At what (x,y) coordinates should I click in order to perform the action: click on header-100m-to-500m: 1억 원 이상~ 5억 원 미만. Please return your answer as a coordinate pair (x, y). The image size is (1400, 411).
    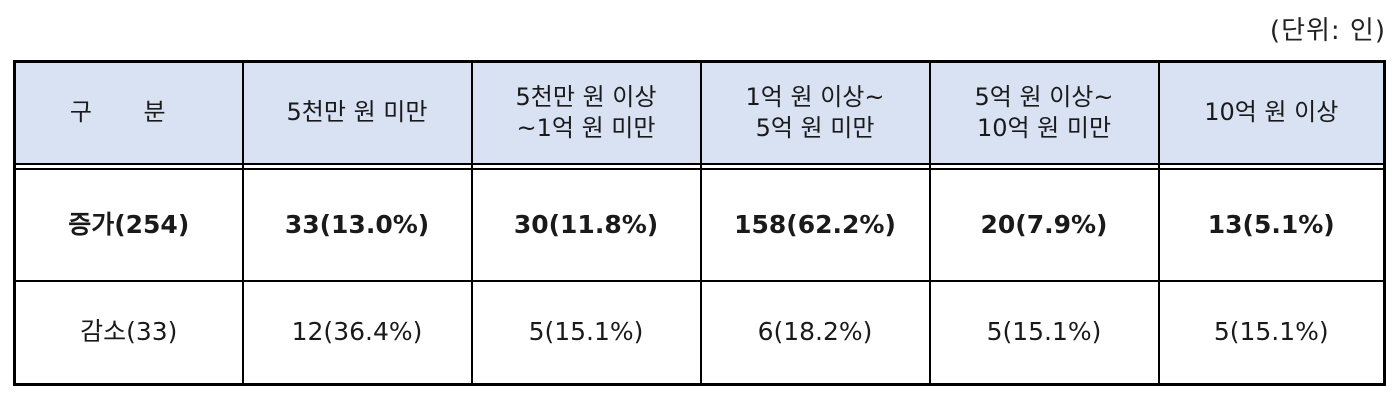
    Looking at the image, I should click on (815, 112).